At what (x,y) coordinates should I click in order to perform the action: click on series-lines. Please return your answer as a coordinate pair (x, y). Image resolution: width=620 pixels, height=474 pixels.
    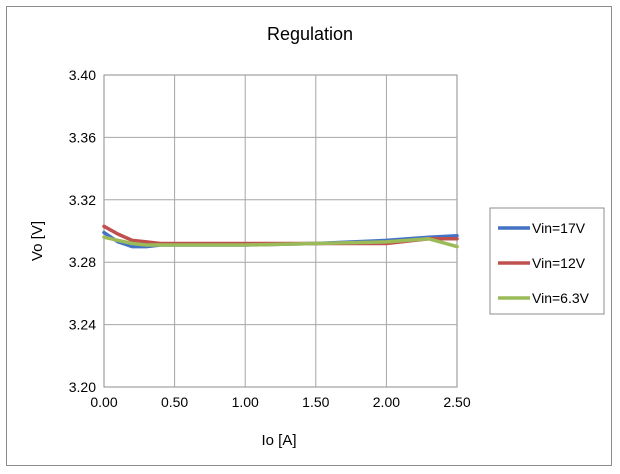
    Looking at the image, I should click on (280, 236).